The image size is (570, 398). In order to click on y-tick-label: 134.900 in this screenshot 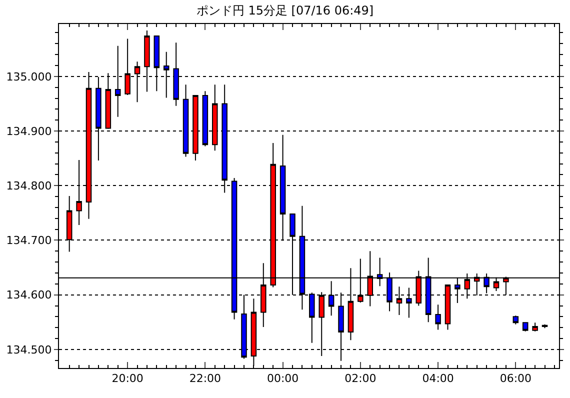, I will do `click(29, 131)`.